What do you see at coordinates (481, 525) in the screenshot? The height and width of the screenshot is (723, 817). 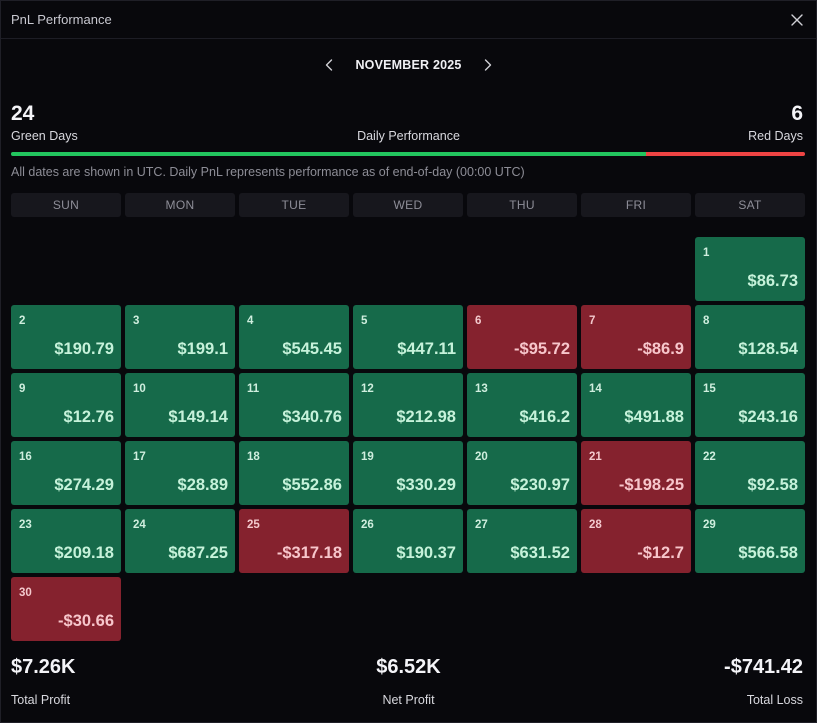 I see `day-number: 27` at bounding box center [481, 525].